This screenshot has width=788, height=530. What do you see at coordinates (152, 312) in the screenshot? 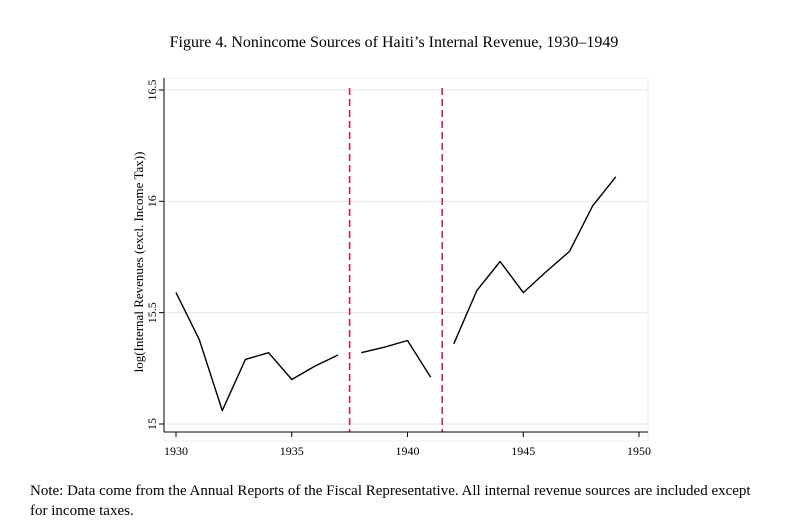
I see `y-tick-label: 15.5` at bounding box center [152, 312].